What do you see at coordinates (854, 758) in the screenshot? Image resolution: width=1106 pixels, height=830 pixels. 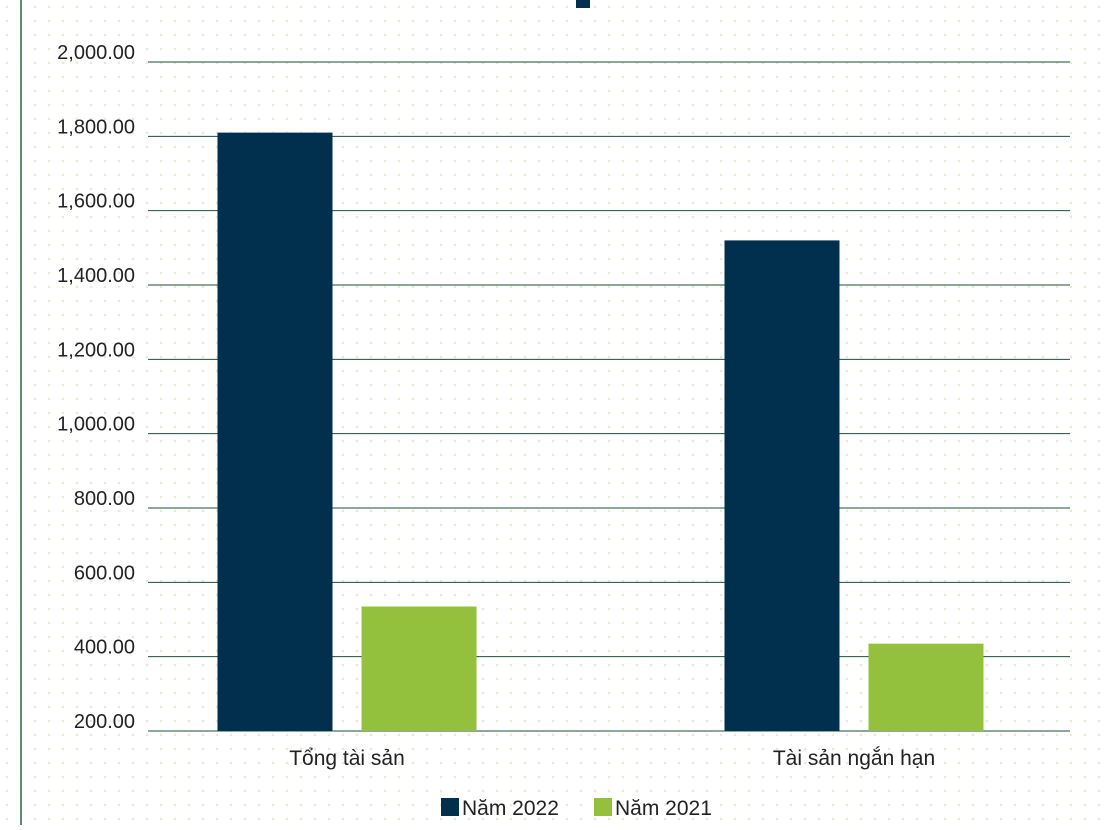 I see `x-tick-label: Tài sản ngắn hạn` at bounding box center [854, 758].